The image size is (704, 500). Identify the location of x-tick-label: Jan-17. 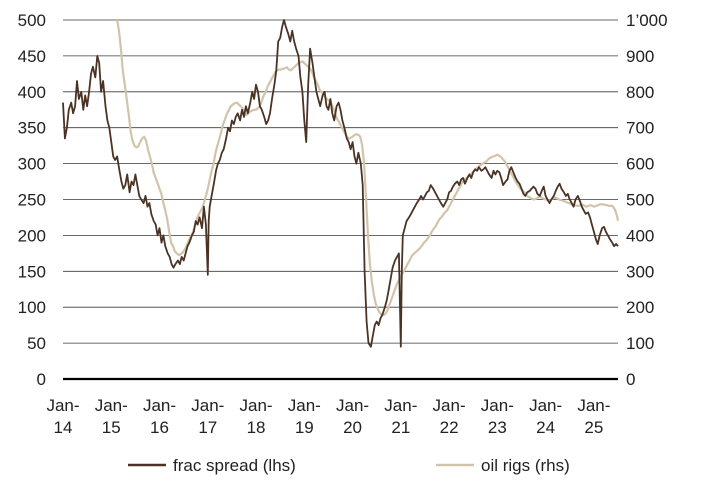
(207, 416).